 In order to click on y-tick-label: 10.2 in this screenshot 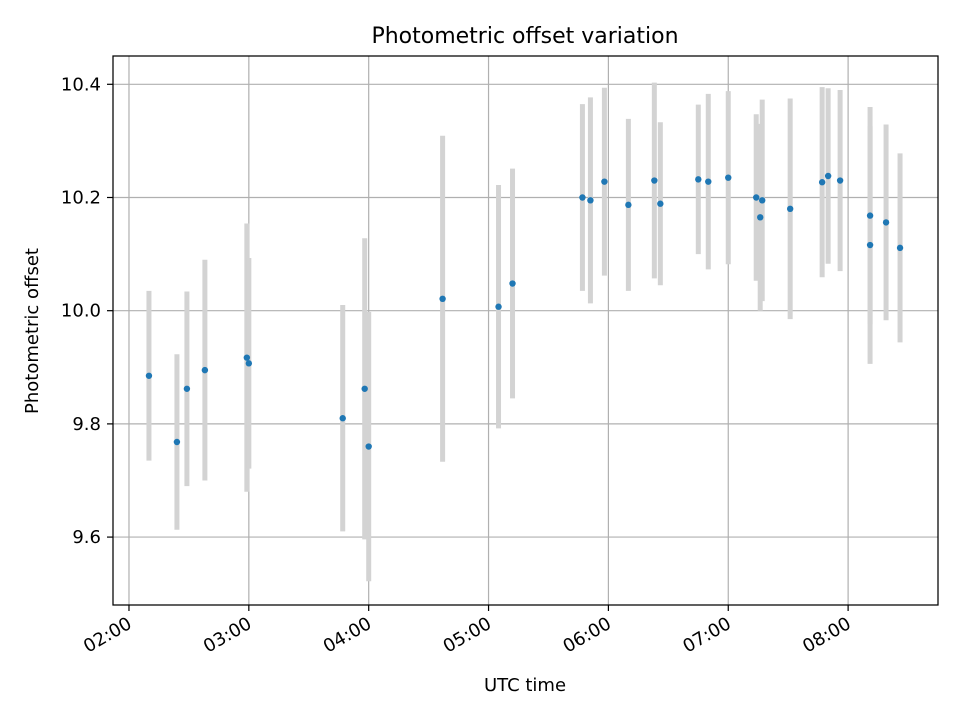, I will do `click(81, 197)`.